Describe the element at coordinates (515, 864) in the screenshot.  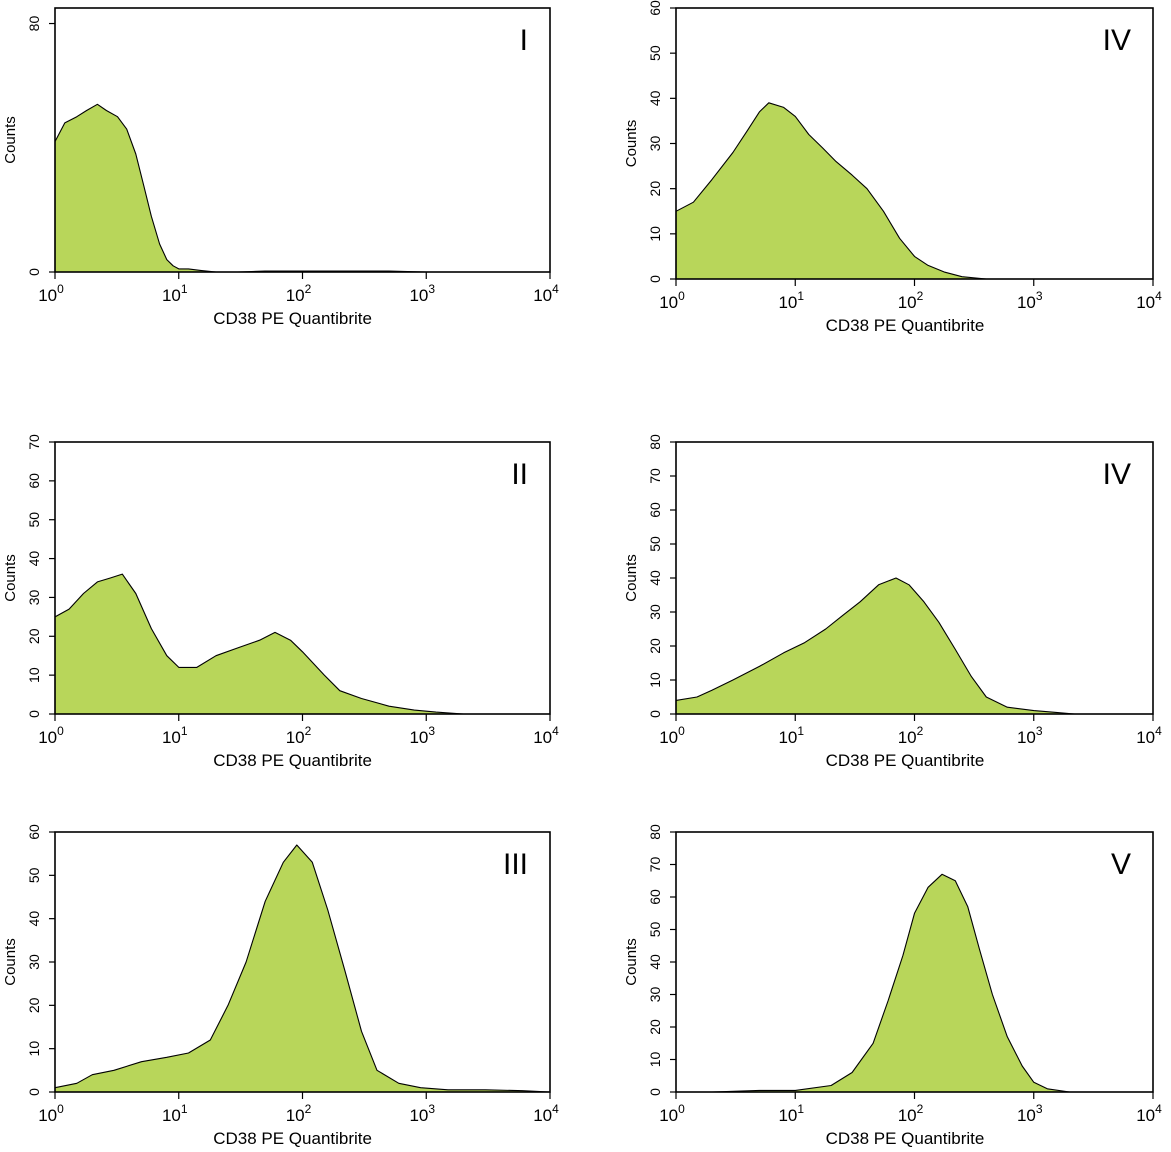
I see `panel-label: III` at that location.